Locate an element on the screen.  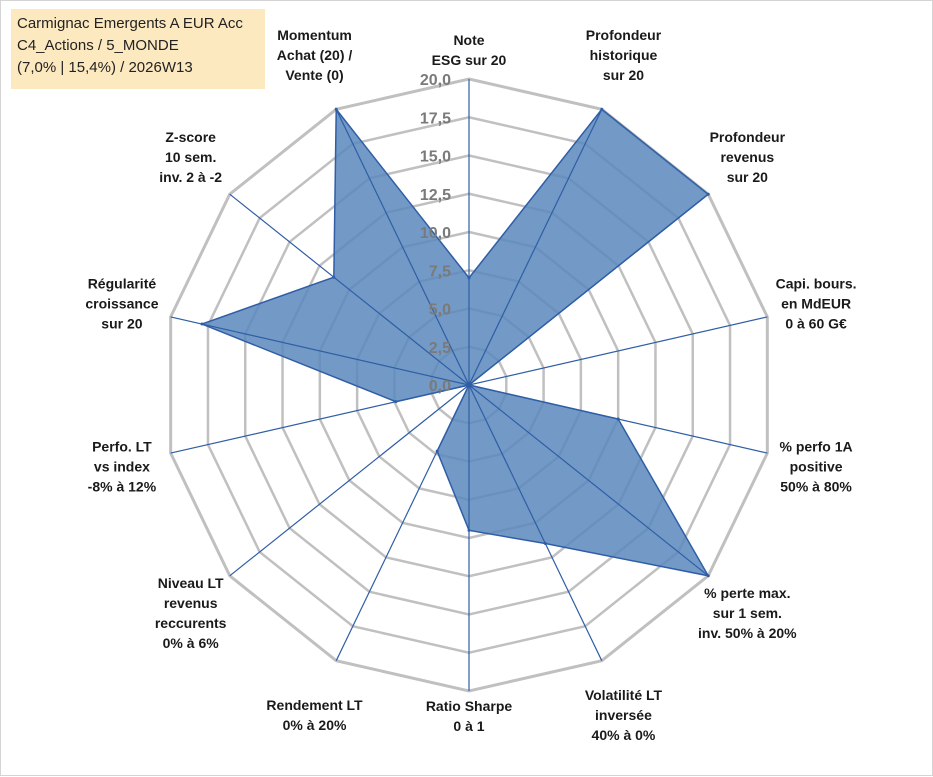
axis-label-5: % perte max. sur 1 sem. inv. 50% à 20% is located at coordinates (747, 613).